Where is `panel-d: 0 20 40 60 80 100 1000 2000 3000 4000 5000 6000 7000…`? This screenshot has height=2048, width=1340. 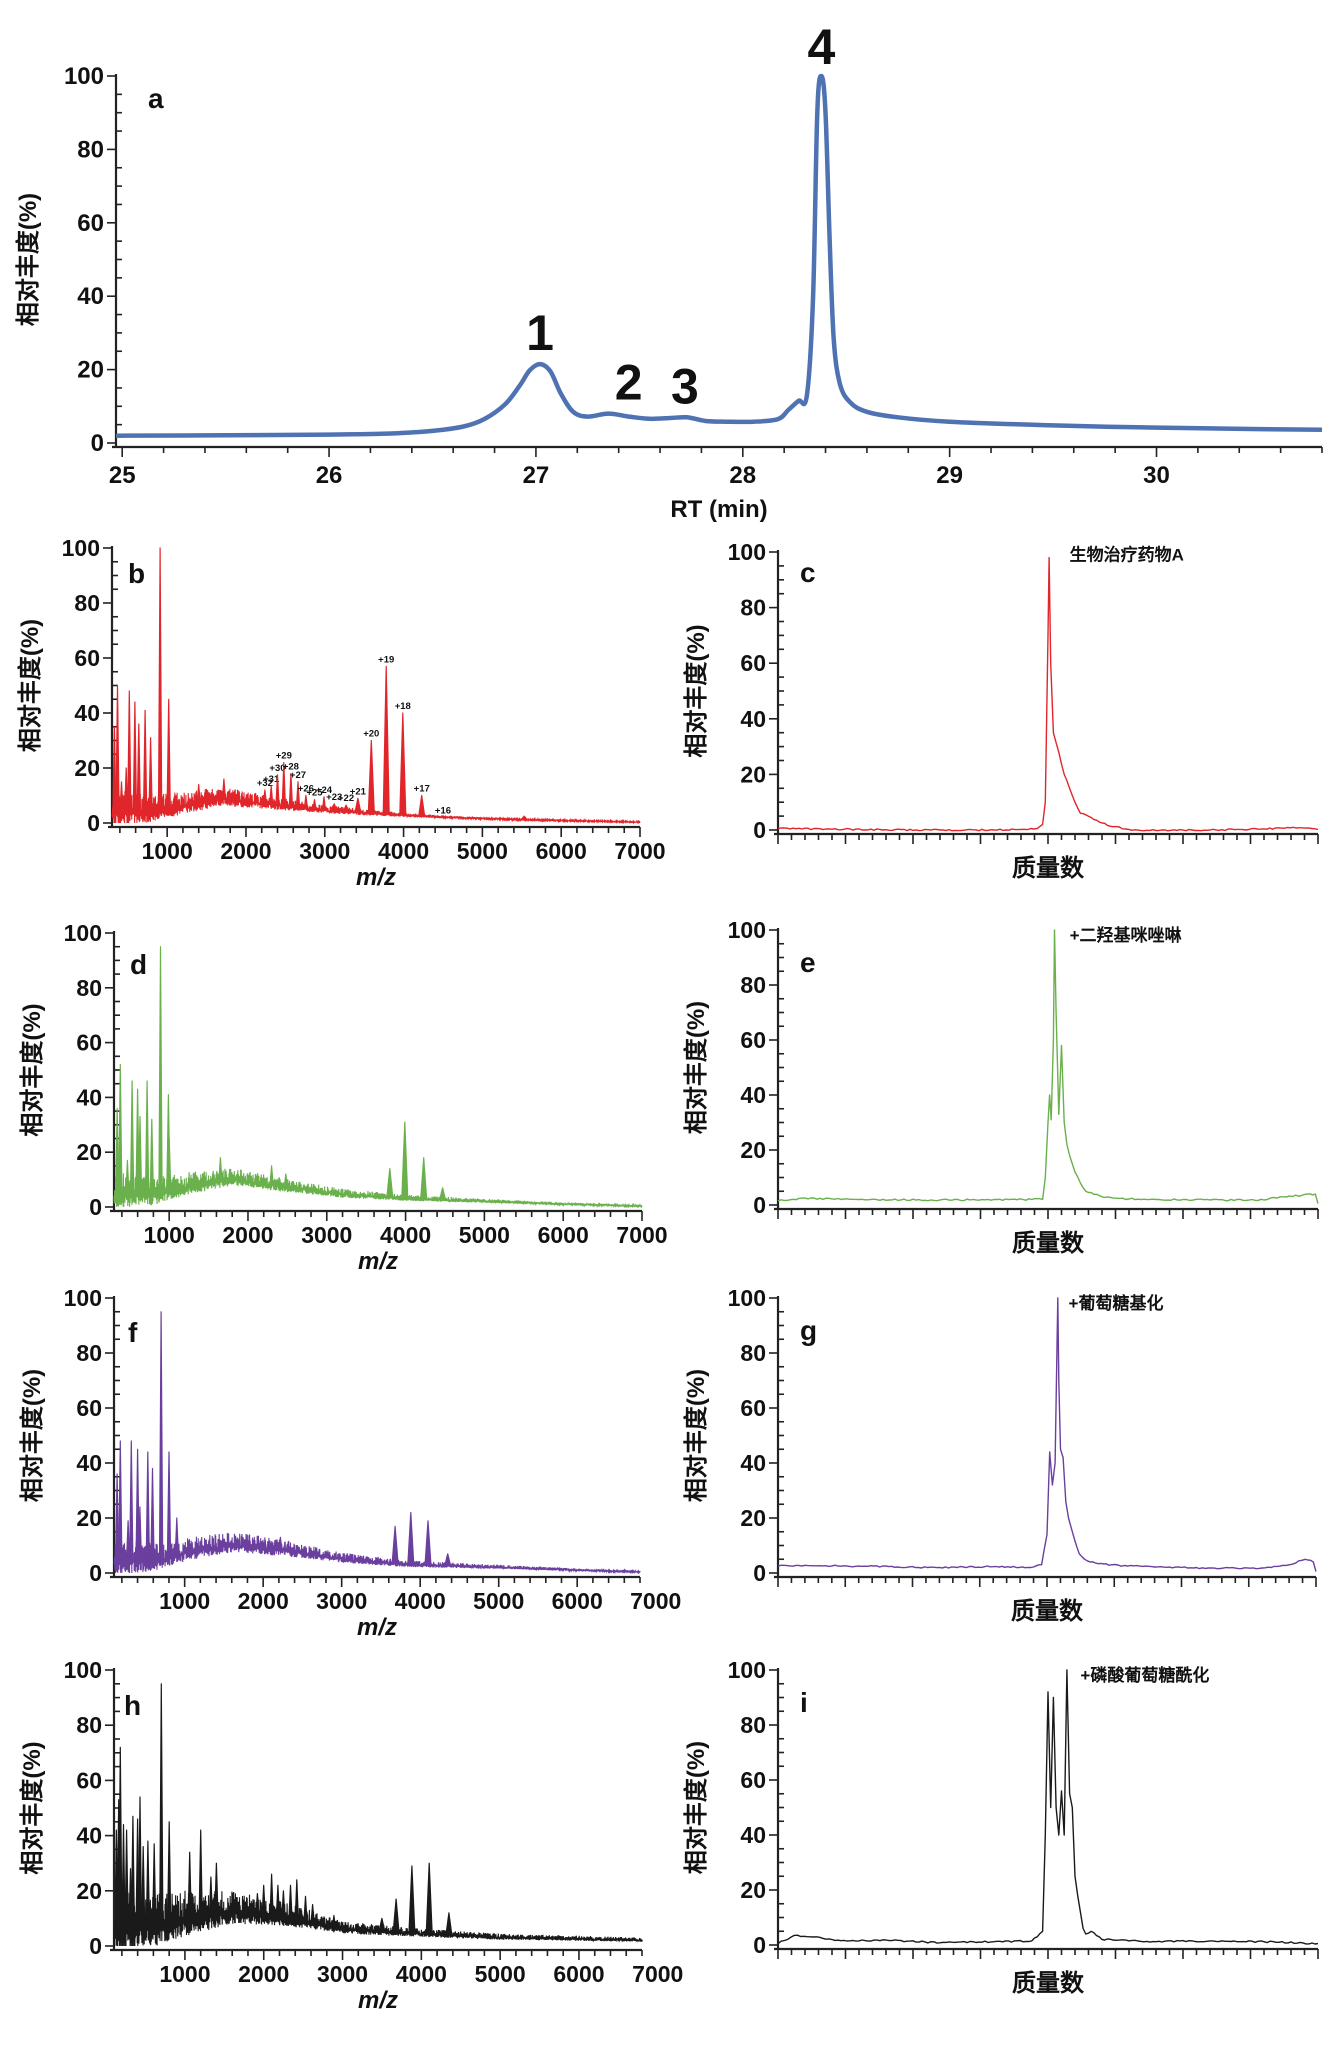
panel-d: 0 20 40 60 80 100 1000 2000 3000 4000 5000 6000 7000… is located at coordinates (343, 1097).